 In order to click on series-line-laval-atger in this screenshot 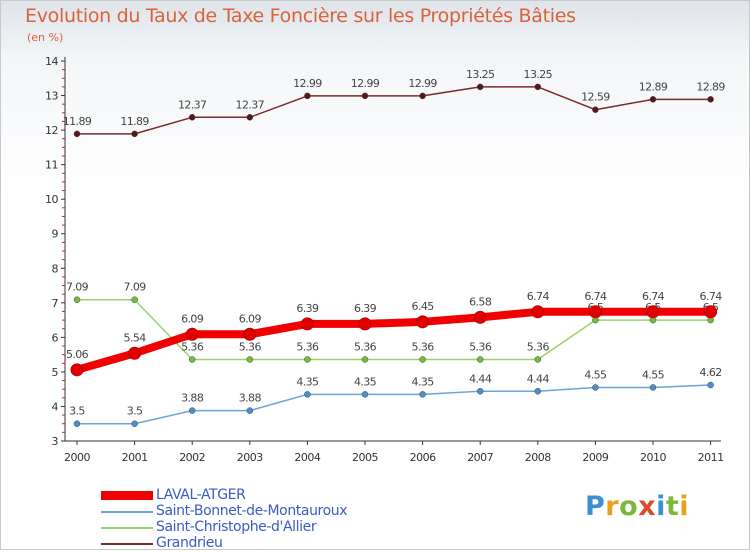, I will do `click(394, 340)`.